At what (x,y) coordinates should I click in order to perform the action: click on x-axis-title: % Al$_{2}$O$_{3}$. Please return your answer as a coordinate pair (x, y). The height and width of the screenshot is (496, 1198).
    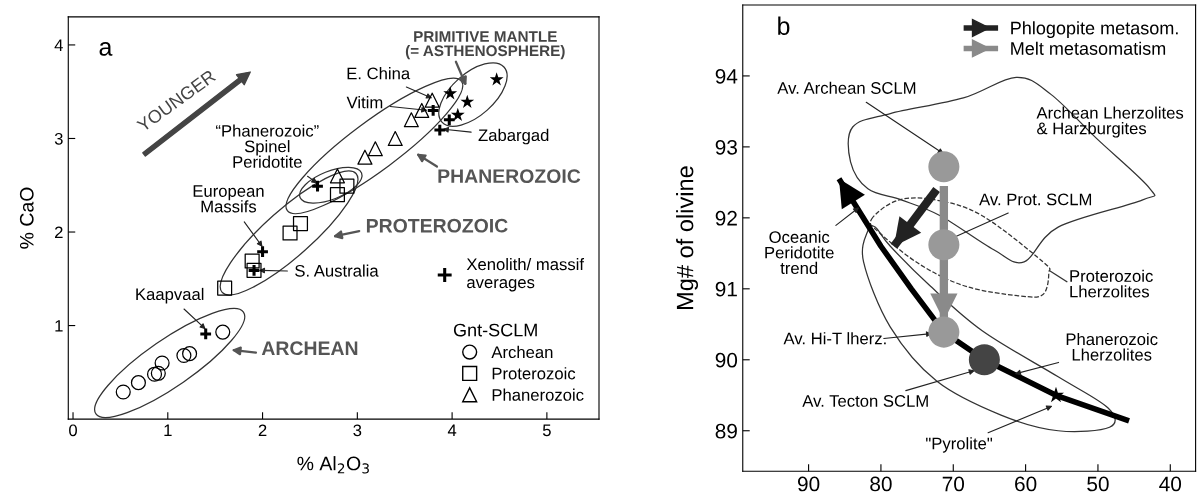
    Looking at the image, I should click on (333, 465).